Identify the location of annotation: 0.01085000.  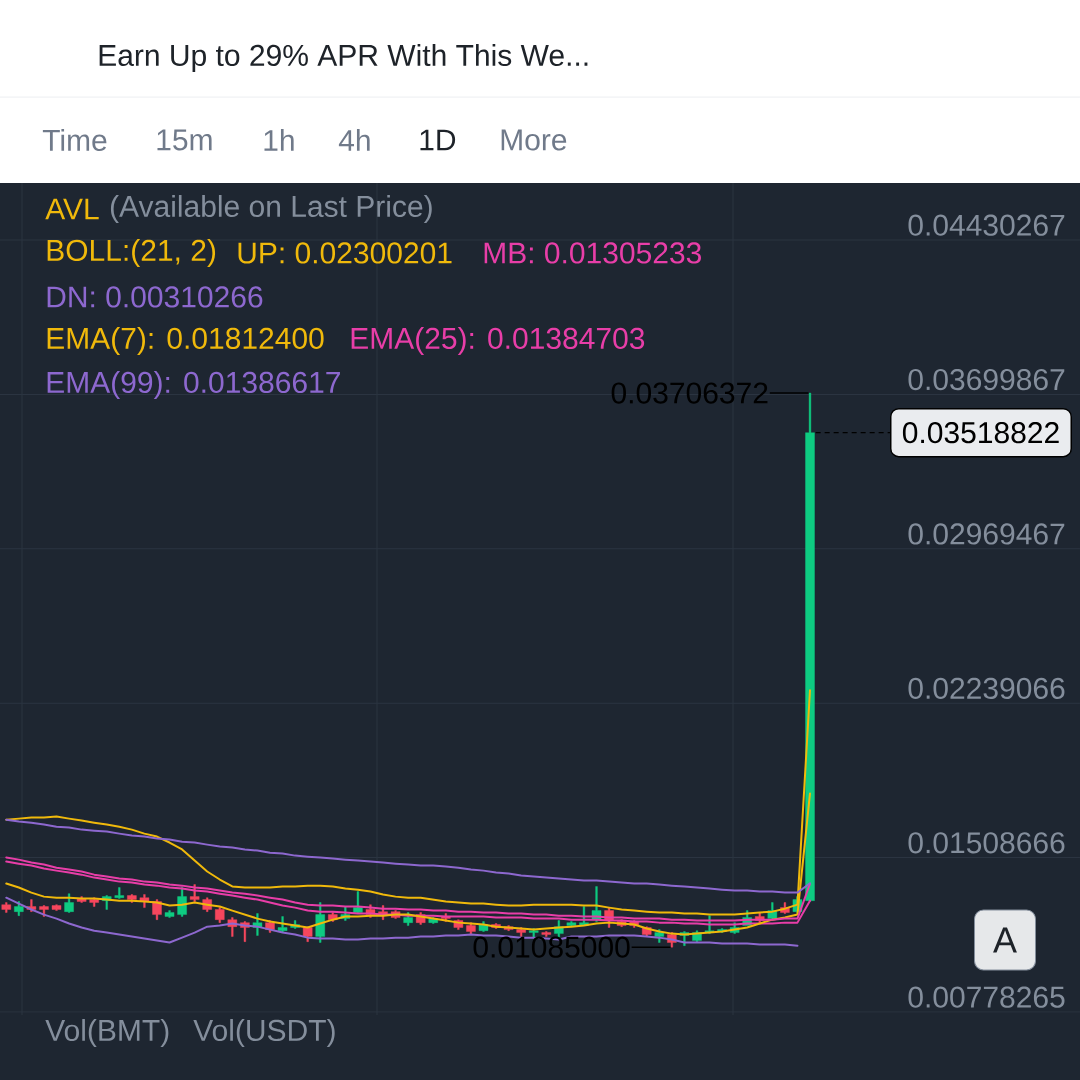
(551, 947).